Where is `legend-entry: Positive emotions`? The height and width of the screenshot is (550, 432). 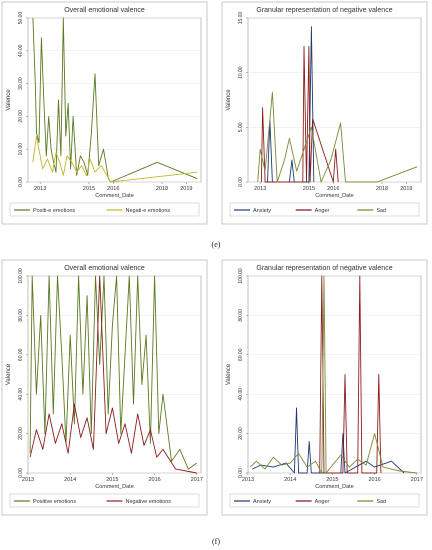 legend-entry: Positive emotions is located at coordinates (54, 502).